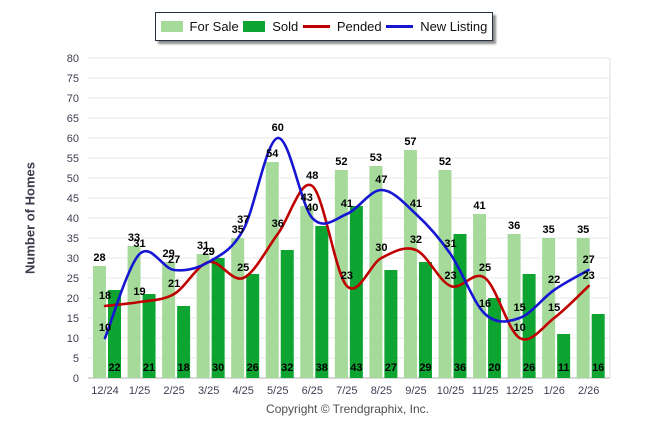  Describe the element at coordinates (73, 299) in the screenshot. I see `y-tick-label: 20` at that location.